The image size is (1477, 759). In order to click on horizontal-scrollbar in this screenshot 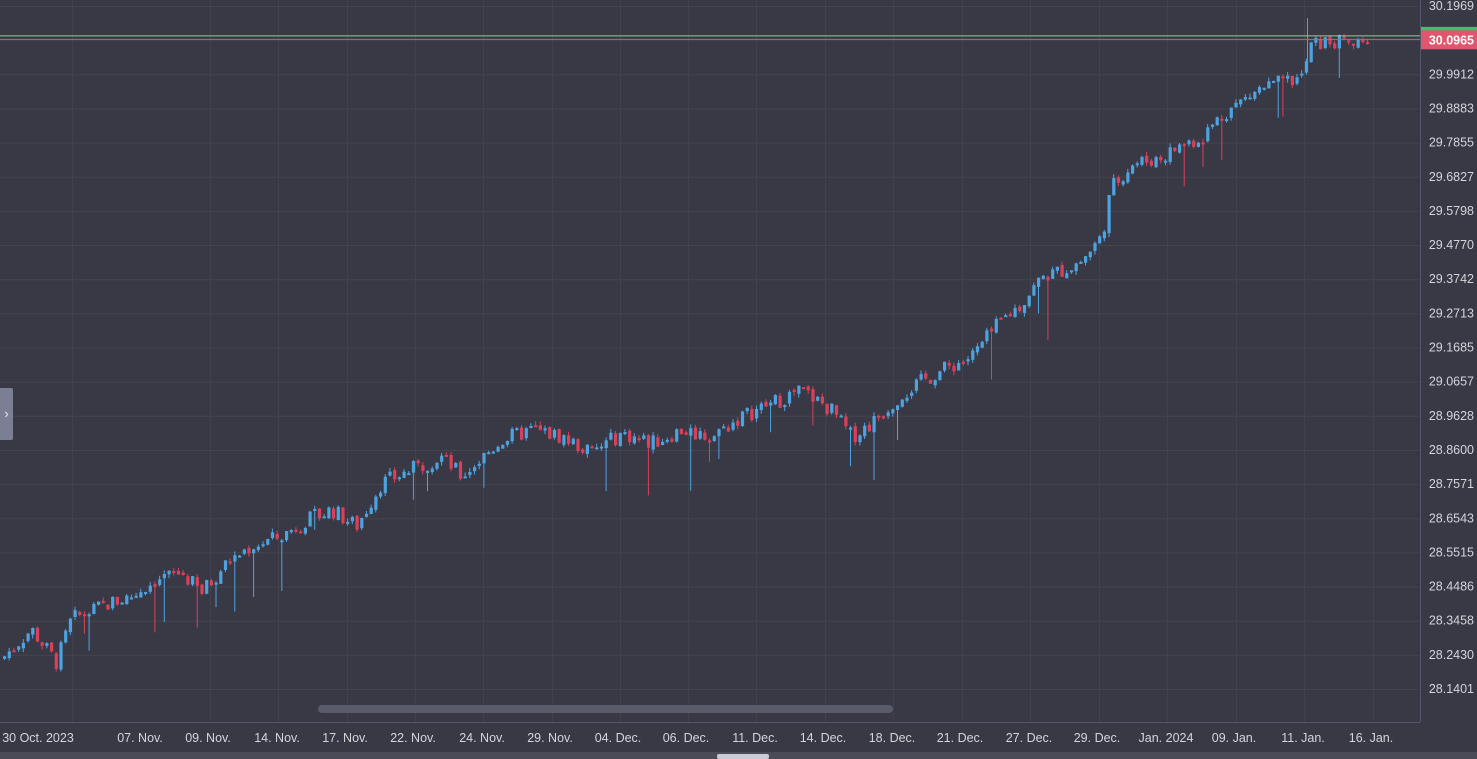, I will do `click(605, 709)`.